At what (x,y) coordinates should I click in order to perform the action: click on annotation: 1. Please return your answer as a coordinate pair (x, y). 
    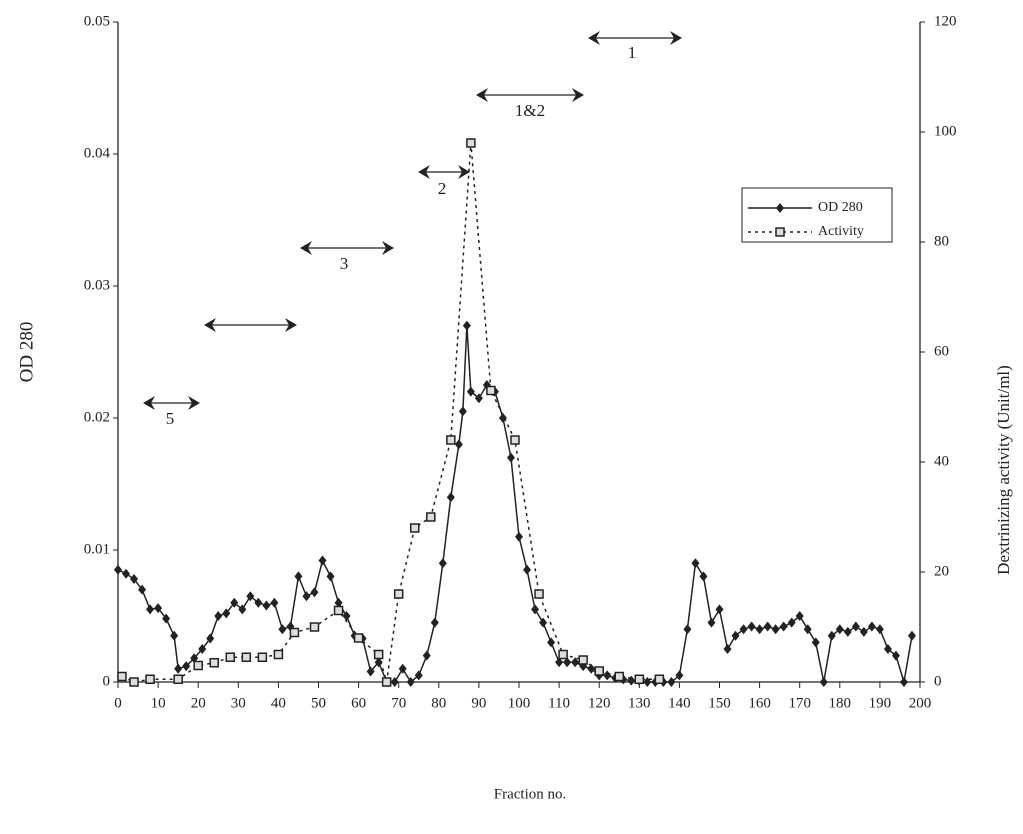
    Looking at the image, I should click on (632, 52).